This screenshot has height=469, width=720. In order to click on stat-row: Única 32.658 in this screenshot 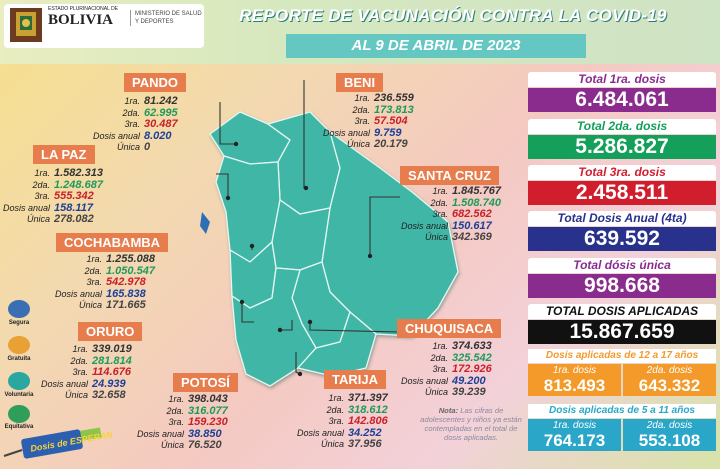, I will do `click(86, 396)`.